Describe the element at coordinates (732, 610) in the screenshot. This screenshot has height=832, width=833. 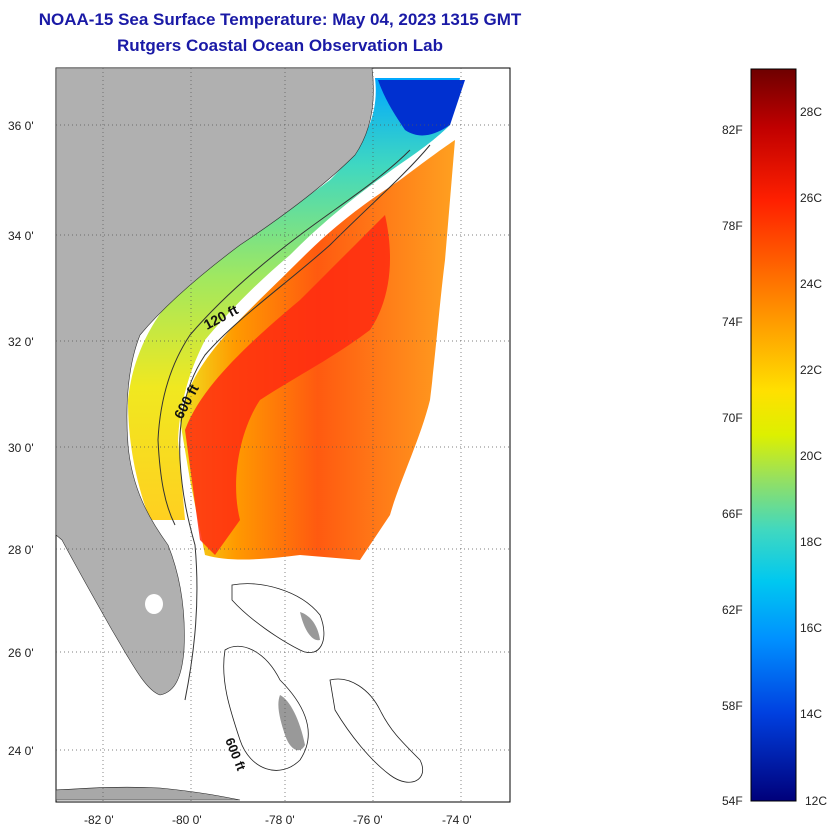
I see `colorbar-f-label: 62F` at that location.